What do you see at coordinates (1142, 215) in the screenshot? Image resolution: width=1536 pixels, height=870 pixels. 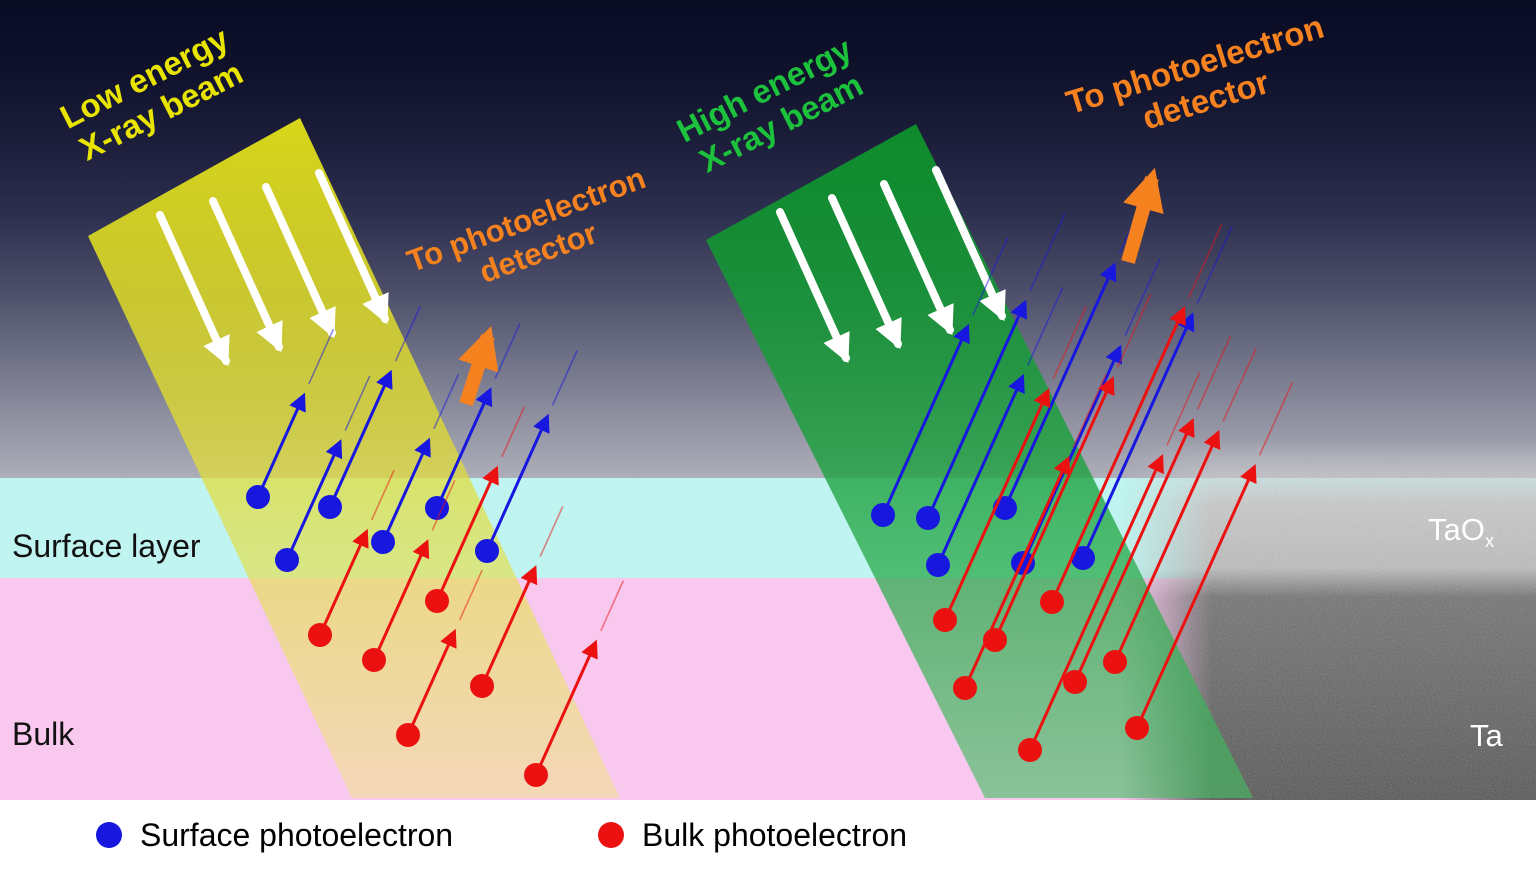 I see `detector-arrow-right` at bounding box center [1142, 215].